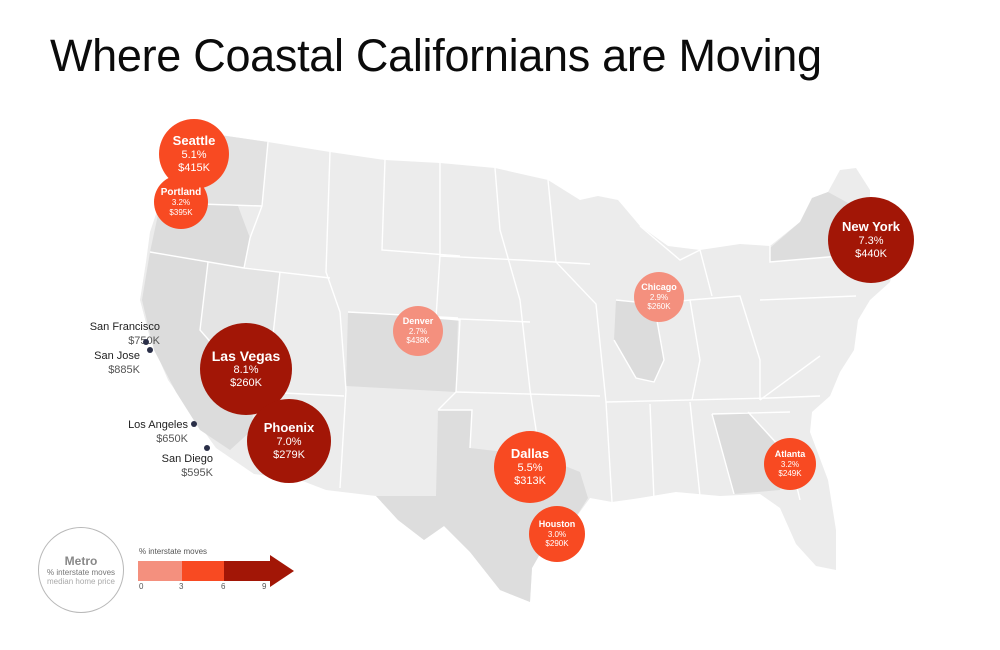 The width and height of the screenshot is (1000, 650). What do you see at coordinates (124, 327) in the screenshot?
I see `origin-name: San Francisco` at bounding box center [124, 327].